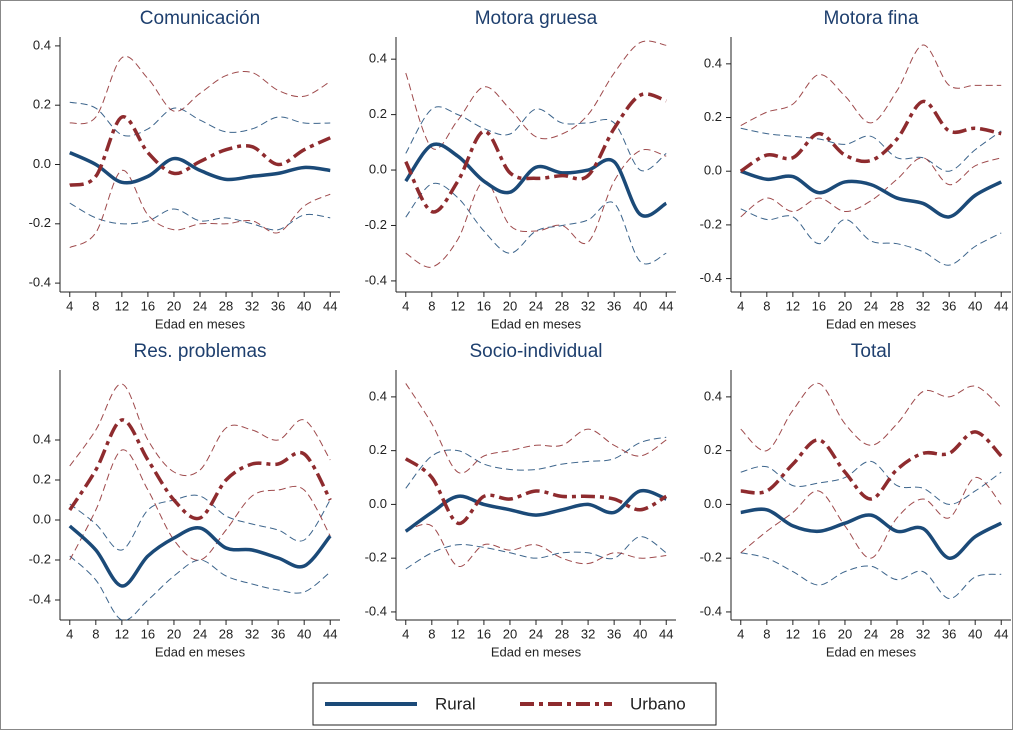 This screenshot has width=1014, height=731. I want to click on chart-title: Motora gruesa, so click(536, 18).